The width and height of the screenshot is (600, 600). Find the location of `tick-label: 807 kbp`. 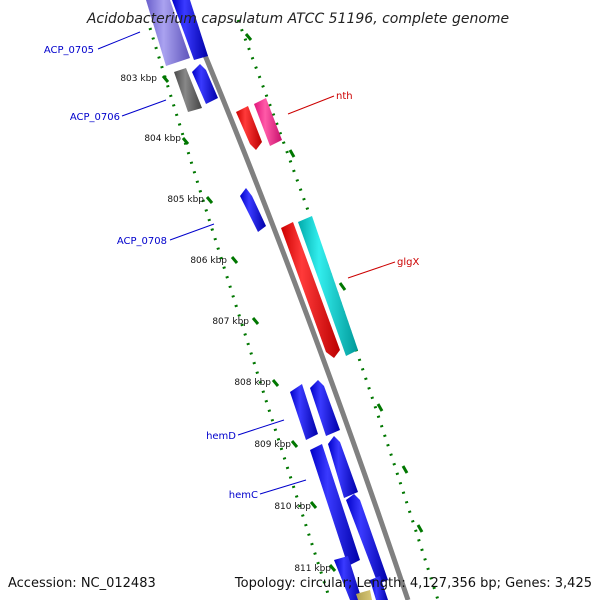

tick-label: 807 kbp is located at coordinates (230, 322).